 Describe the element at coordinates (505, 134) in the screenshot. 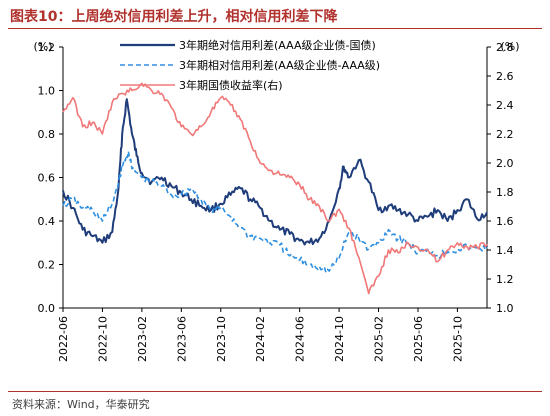

I see `y-right-tick-label: 2.2` at that location.